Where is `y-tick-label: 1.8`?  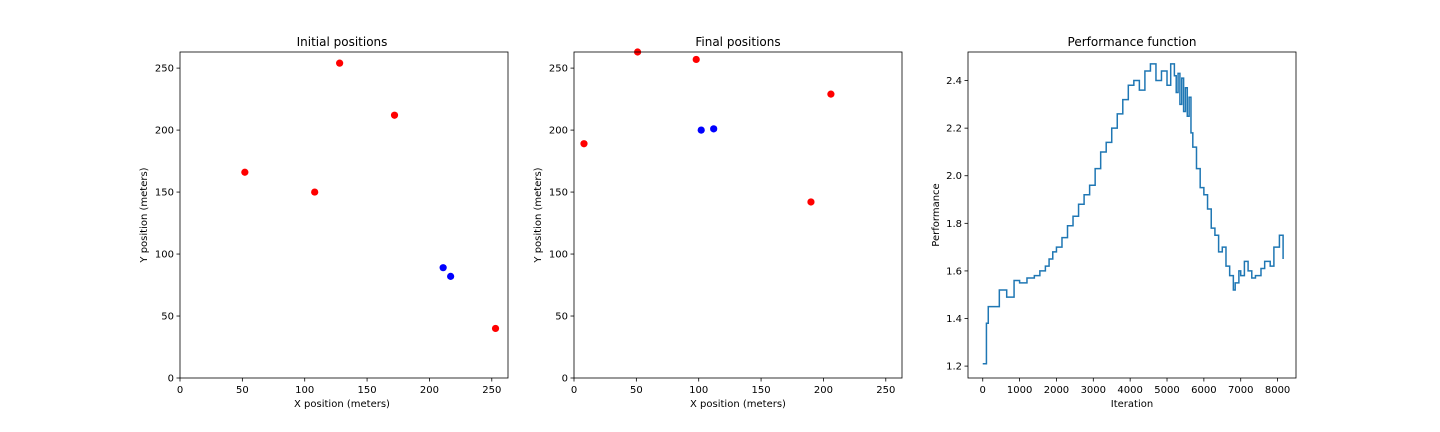 y-tick-label: 1.8 is located at coordinates (954, 224).